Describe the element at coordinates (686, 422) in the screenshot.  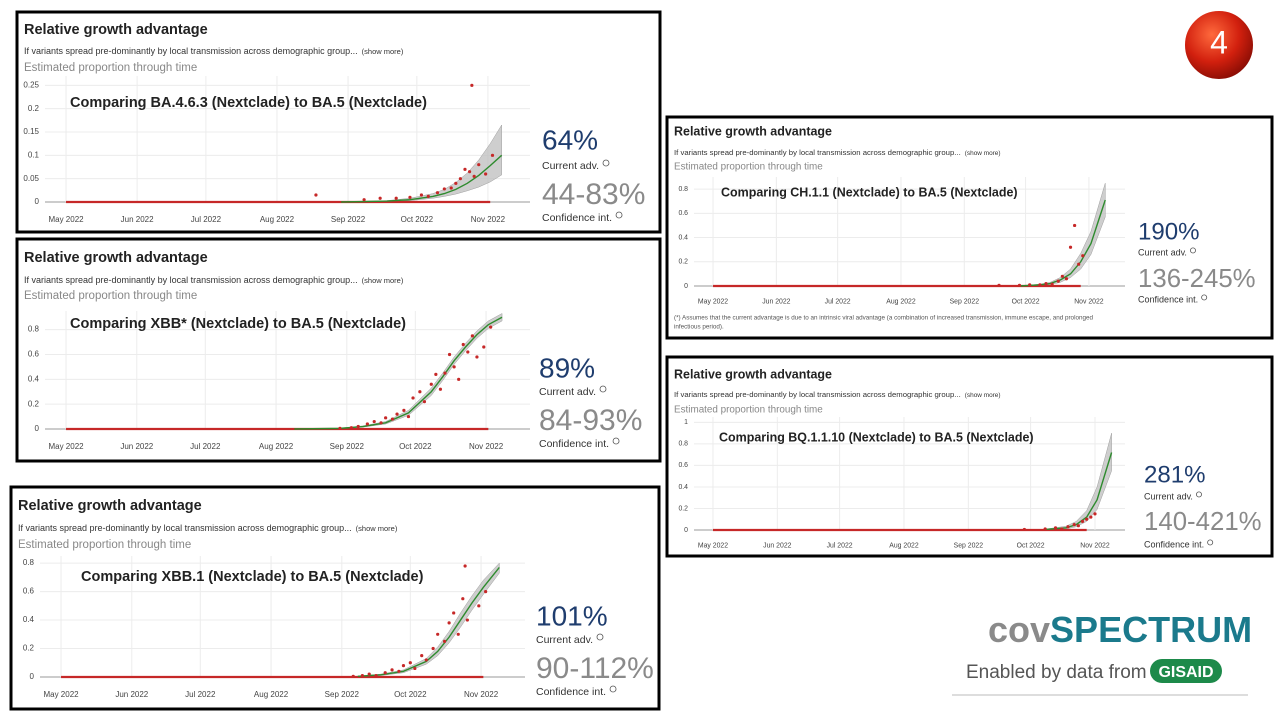
I see `y-tick-label: 1` at that location.